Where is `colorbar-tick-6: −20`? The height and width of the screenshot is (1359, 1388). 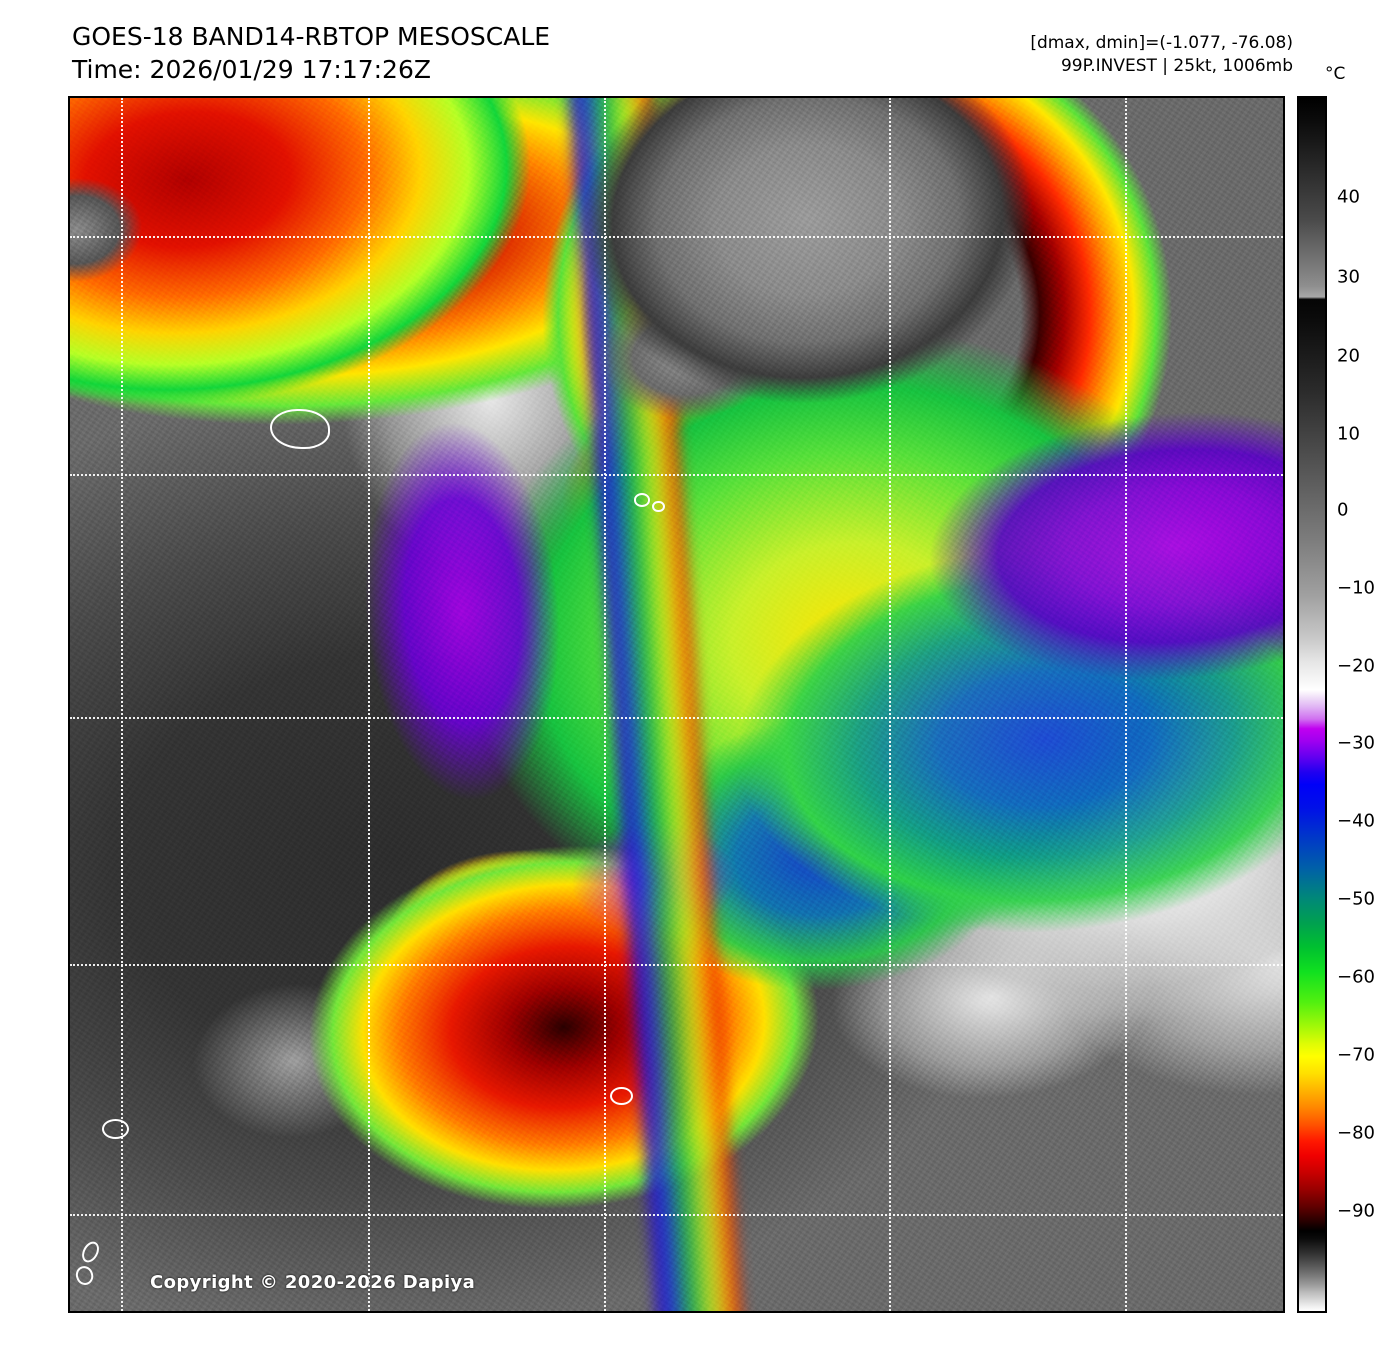
colorbar-tick-6: −20 is located at coordinates (1356, 666).